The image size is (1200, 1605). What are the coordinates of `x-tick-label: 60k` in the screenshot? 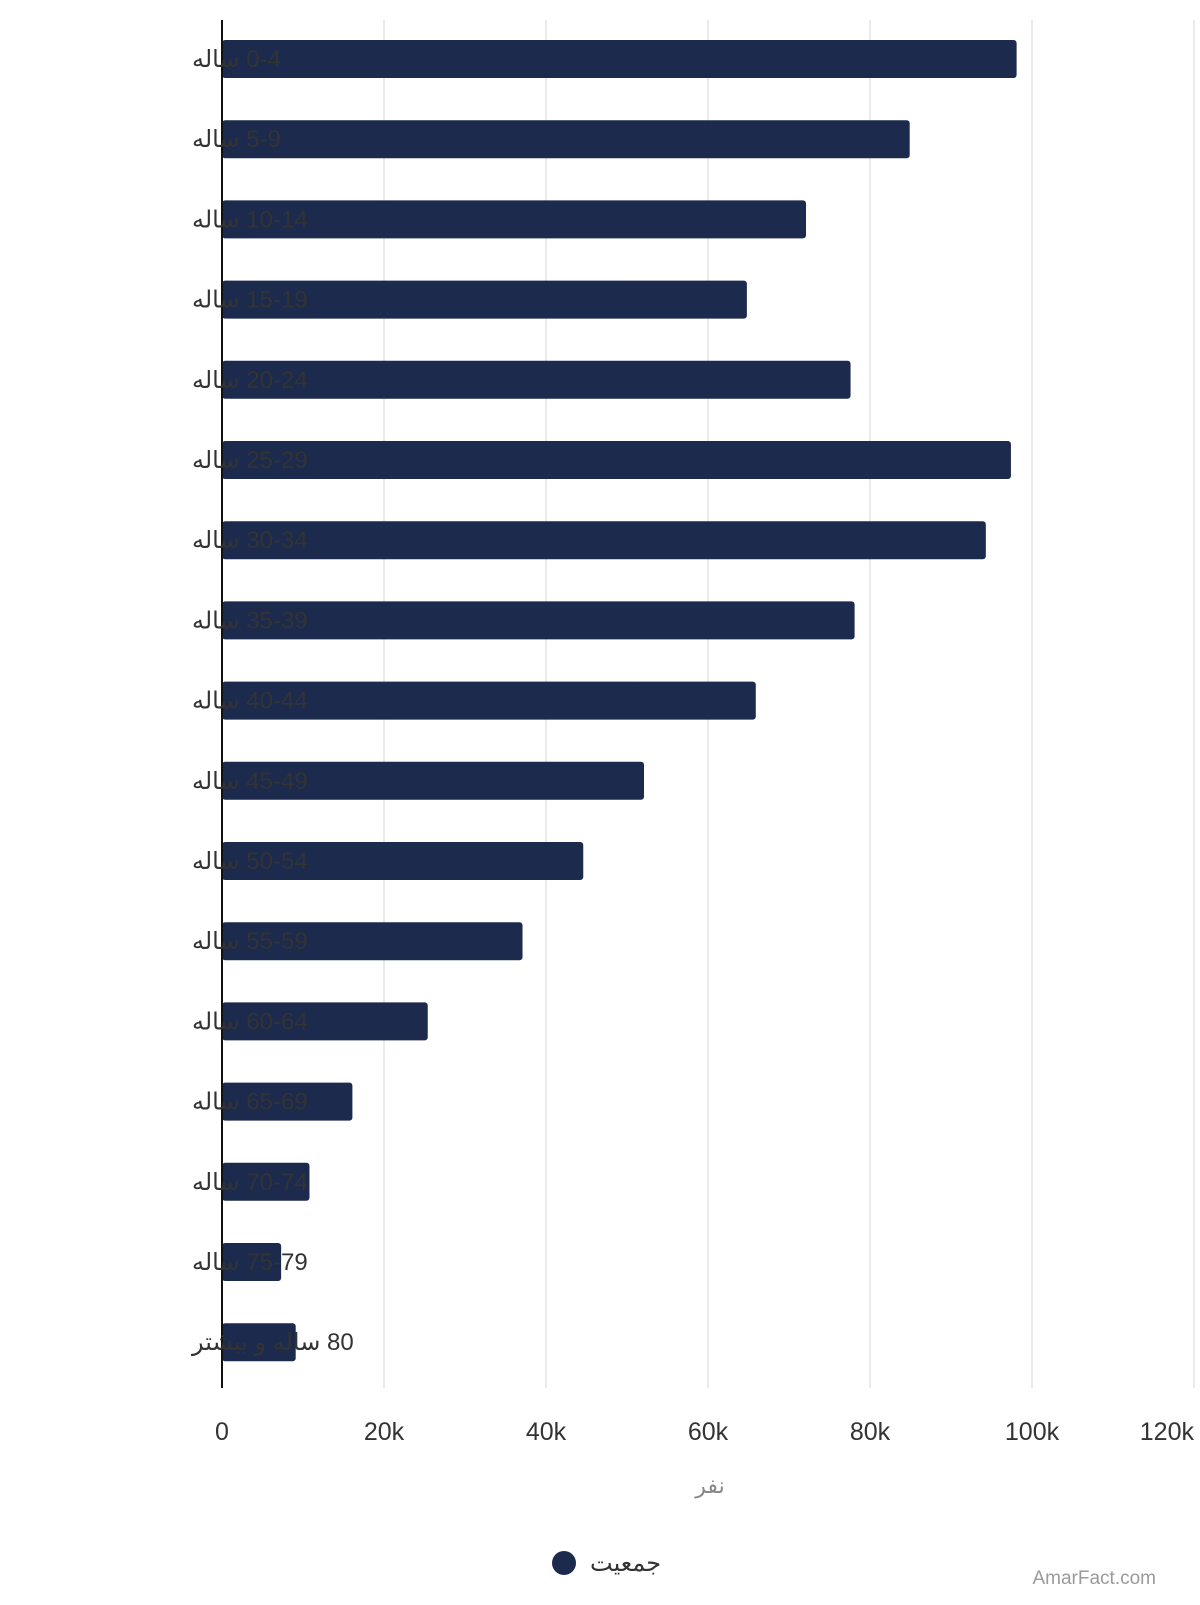 It's located at (708, 1432).